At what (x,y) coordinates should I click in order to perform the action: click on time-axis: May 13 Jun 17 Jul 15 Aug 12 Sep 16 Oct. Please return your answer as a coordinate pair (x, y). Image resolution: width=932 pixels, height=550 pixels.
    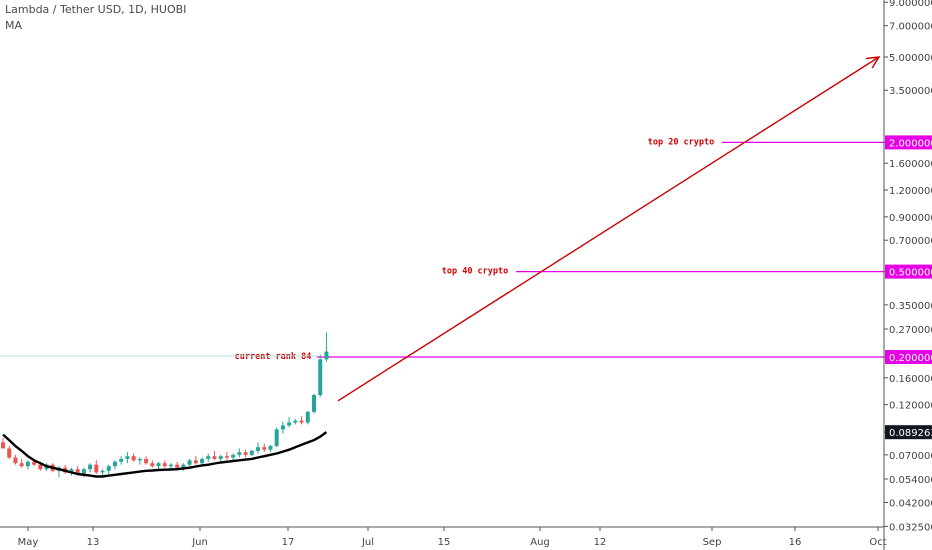
    Looking at the image, I should click on (443, 537).